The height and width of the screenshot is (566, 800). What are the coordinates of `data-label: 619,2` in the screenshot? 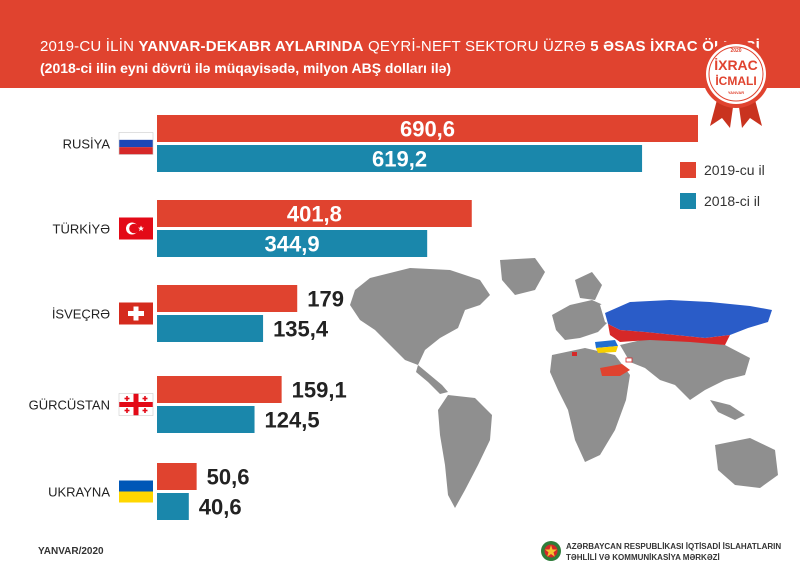 It's located at (399, 159).